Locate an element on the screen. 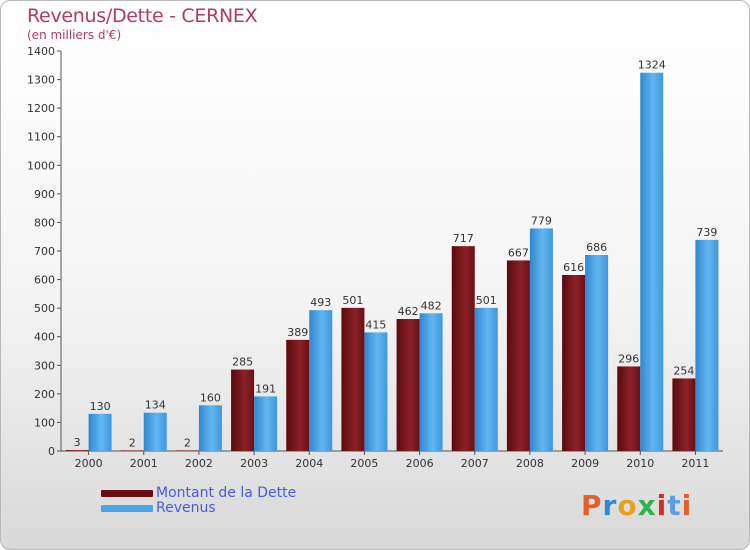 The height and width of the screenshot is (550, 750). y-tick-label: 300 is located at coordinates (44, 365).